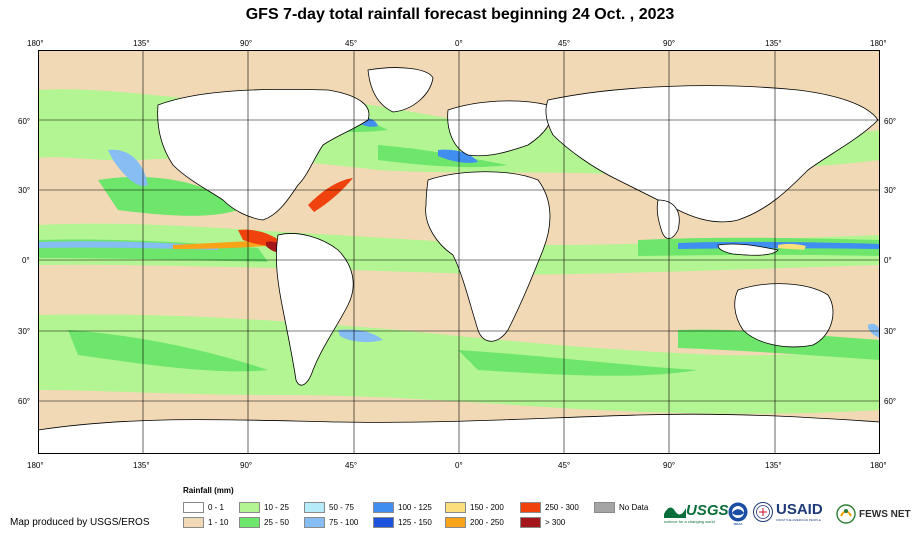 The height and width of the screenshot is (539, 920). I want to click on legend-item: 0 - 1, so click(203, 507).